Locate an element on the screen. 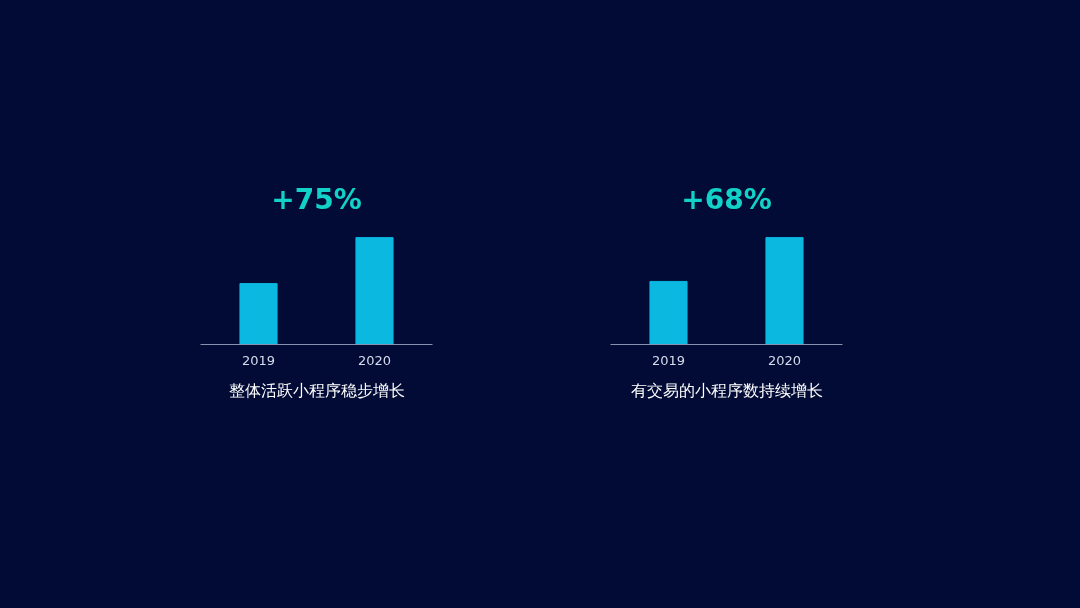  chart-title: +68% is located at coordinates (726, 199).